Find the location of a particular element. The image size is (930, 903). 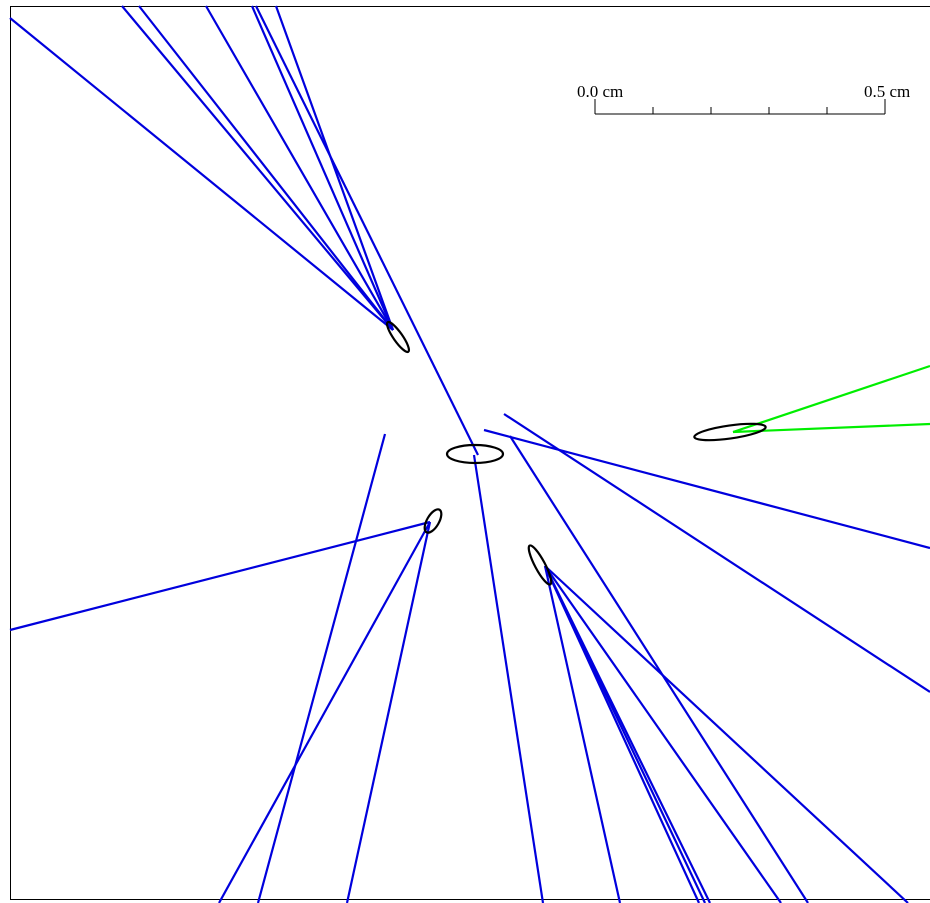

scale-bar: 0.0 cm 0.5 cm is located at coordinates (743, 98).